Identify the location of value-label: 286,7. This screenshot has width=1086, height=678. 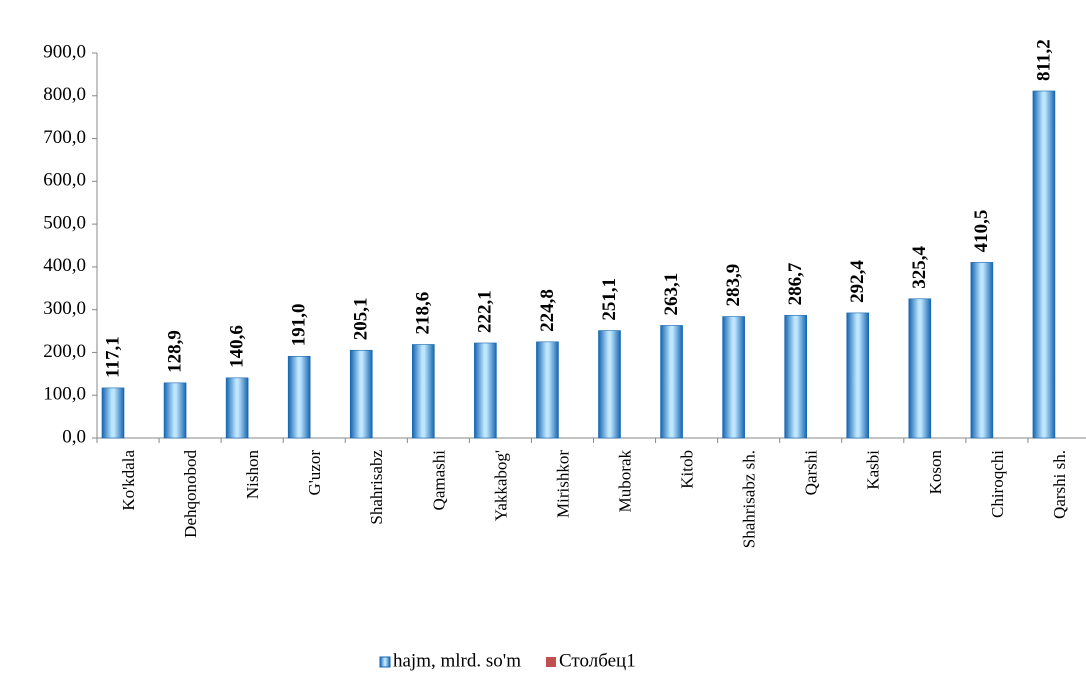
(795, 283).